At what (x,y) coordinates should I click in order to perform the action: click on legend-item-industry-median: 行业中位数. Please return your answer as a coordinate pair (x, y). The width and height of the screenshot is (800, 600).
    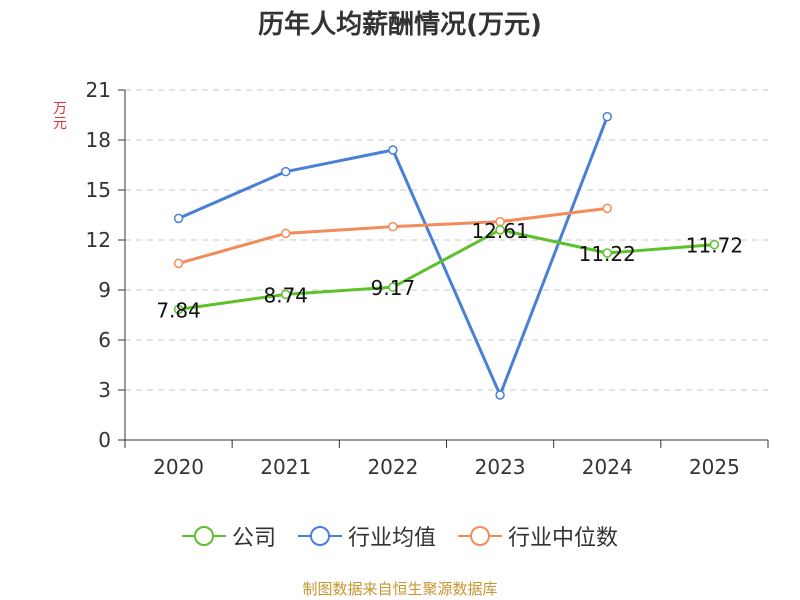
    Looking at the image, I should click on (538, 536).